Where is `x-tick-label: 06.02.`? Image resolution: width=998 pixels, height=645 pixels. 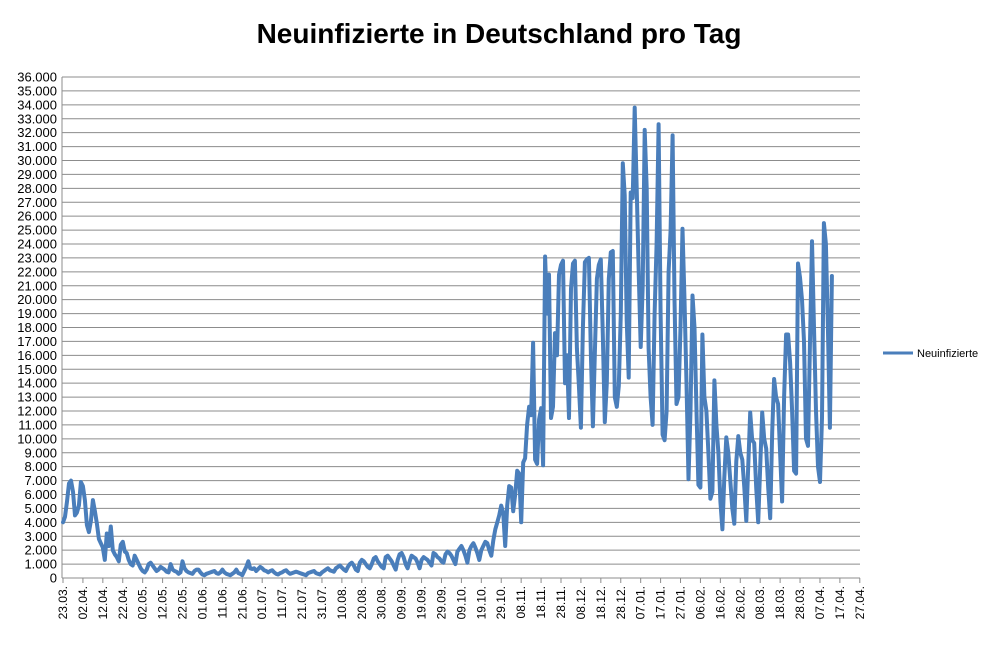 x-tick-label: 06.02. is located at coordinates (700, 602).